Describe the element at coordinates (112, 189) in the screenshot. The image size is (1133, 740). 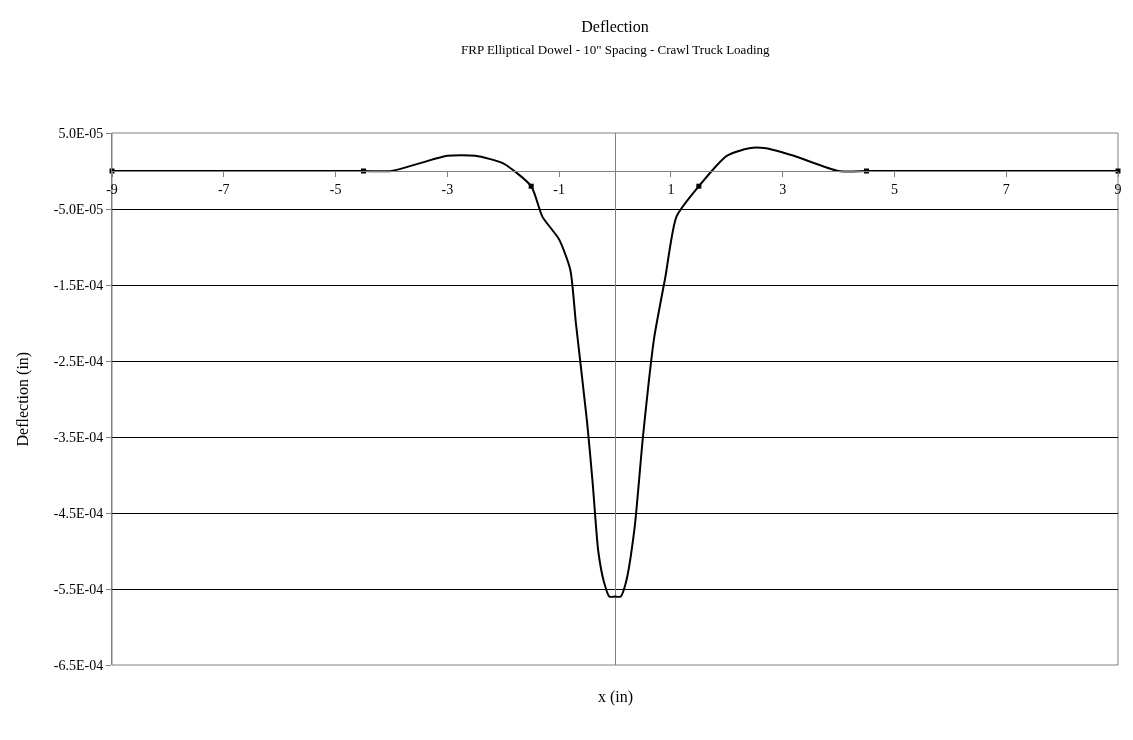
I see `x-tick-label: -9` at that location.